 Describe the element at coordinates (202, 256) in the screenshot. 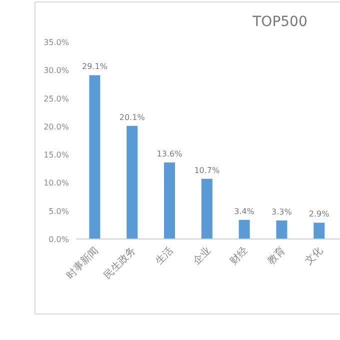

I see `x-tick-label: 企业` at that location.